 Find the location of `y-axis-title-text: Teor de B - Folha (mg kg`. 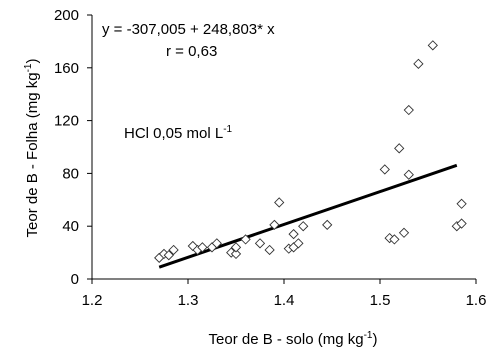

y-axis-title-text: Teor de B - Folha (mg kg is located at coordinates (32, 154).